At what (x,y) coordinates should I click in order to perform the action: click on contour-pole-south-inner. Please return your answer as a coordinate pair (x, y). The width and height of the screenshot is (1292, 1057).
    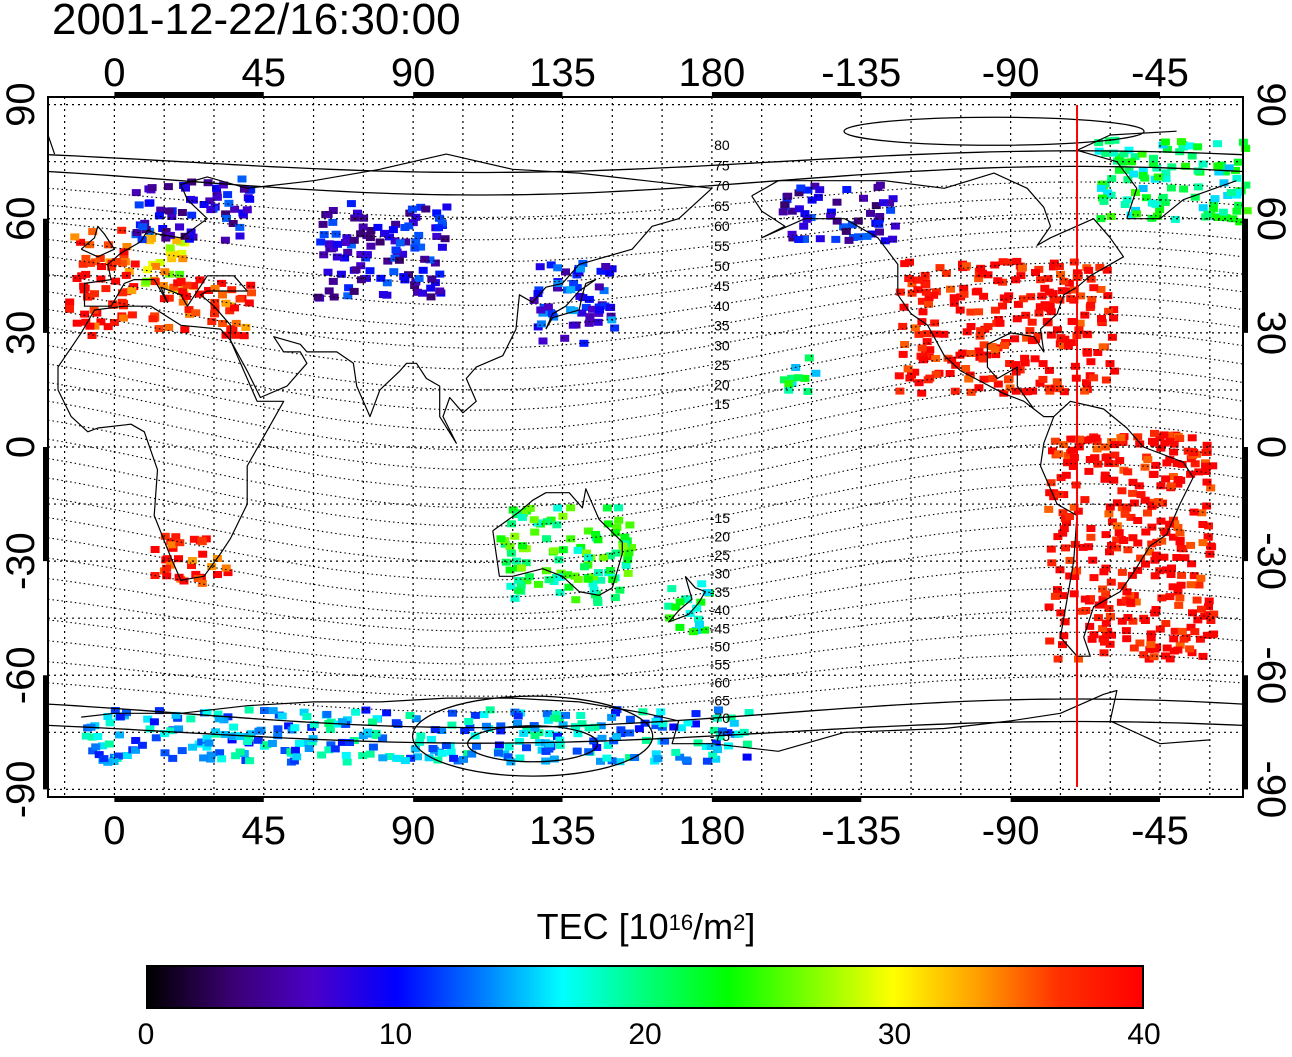
    Looking at the image, I should click on (532, 744).